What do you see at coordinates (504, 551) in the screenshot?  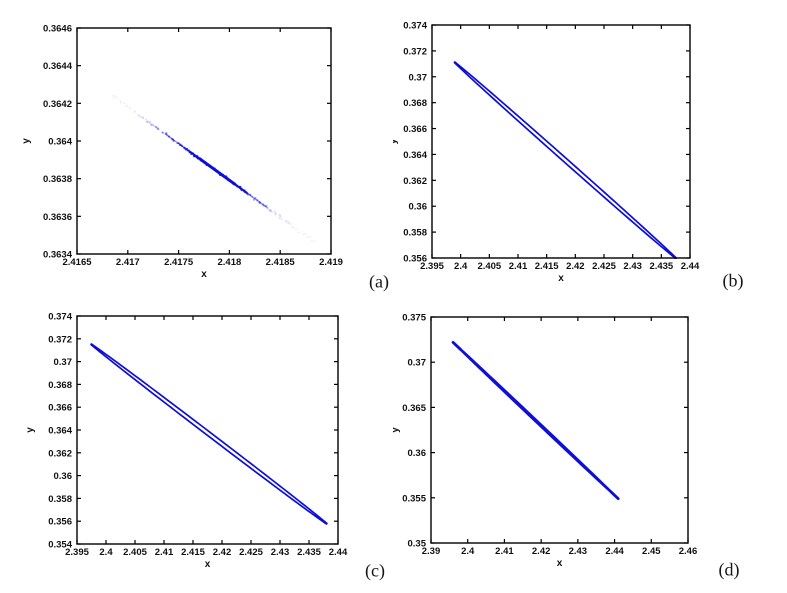 I see `x-tick-label: 2.41` at bounding box center [504, 551].